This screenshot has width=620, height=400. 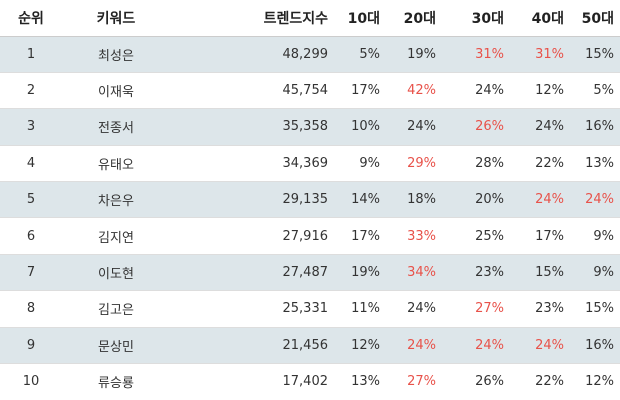 I want to click on keyword-cell: 전종서, so click(x=116, y=127).